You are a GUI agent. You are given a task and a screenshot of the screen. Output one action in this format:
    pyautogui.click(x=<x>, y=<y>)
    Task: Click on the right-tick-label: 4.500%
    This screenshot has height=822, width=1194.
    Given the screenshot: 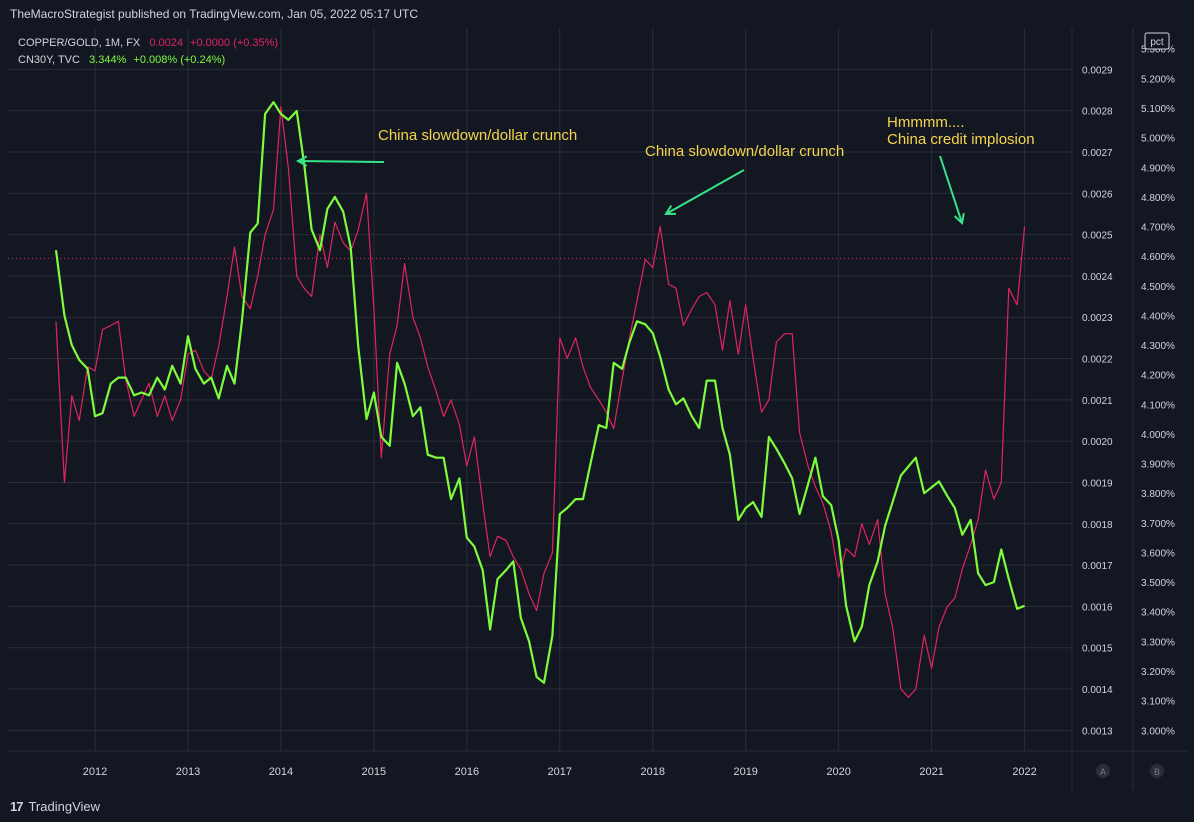 What is the action you would take?
    pyautogui.click(x=1158, y=287)
    